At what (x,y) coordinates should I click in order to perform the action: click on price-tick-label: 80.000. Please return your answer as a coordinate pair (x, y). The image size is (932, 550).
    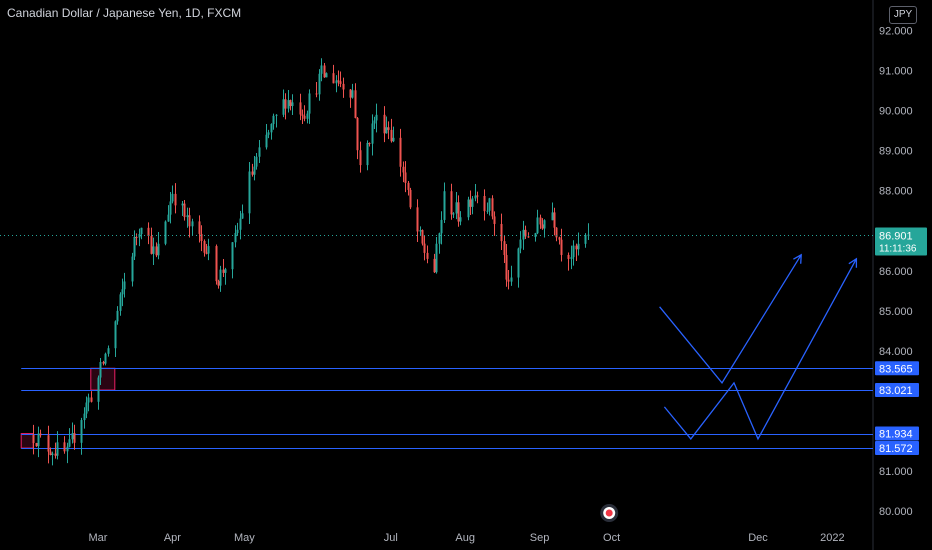
    Looking at the image, I should click on (896, 512).